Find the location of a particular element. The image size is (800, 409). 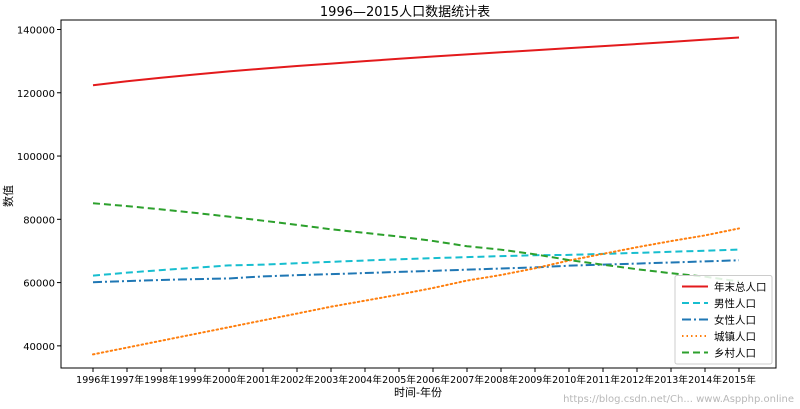

y-tick-label: 100000 is located at coordinates (36, 157).